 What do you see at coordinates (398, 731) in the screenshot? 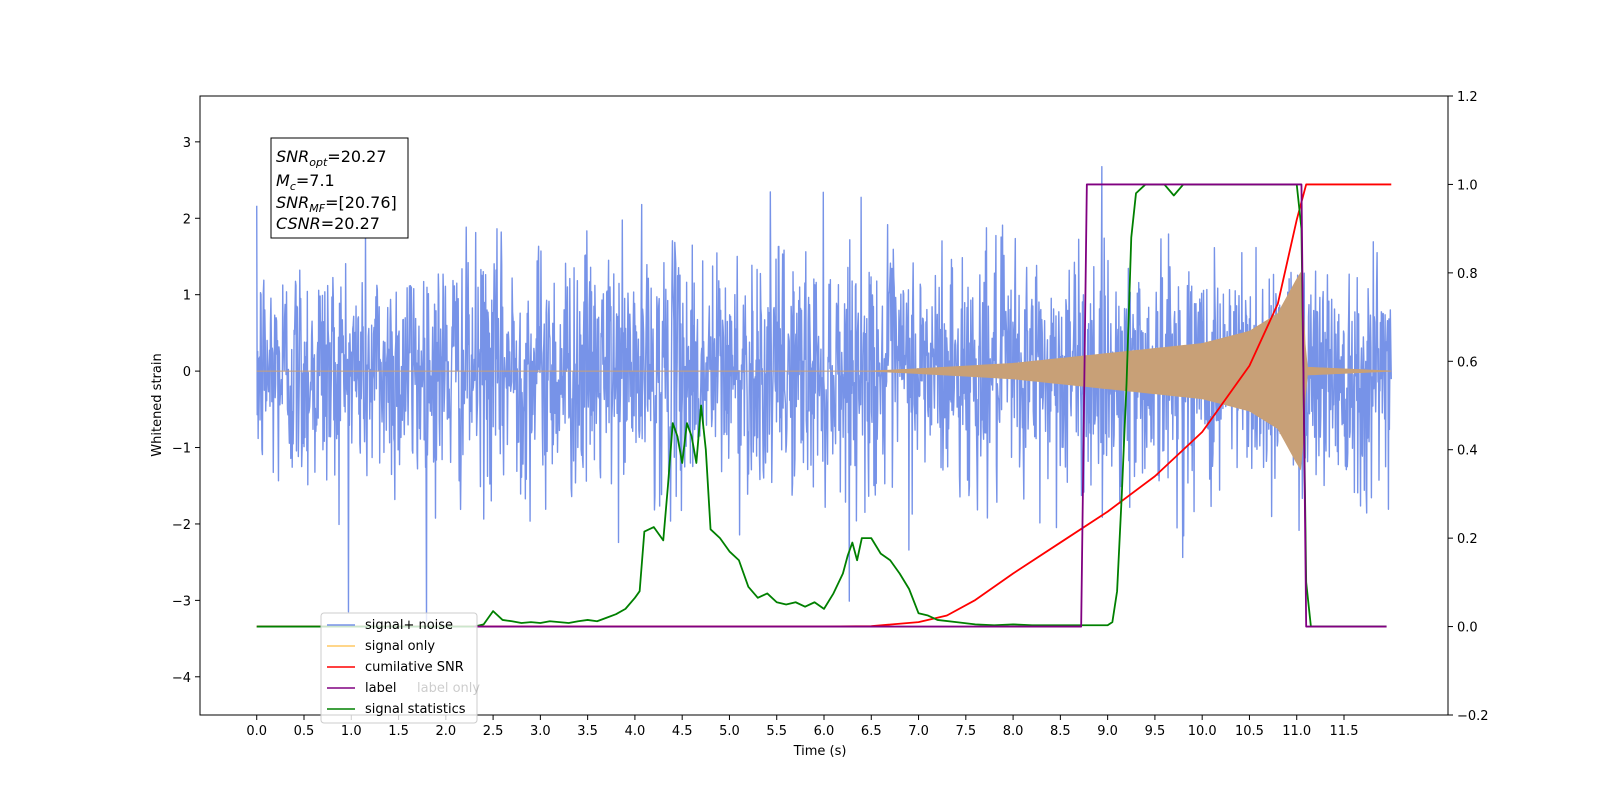
I see `x-tick-label: 1.5` at bounding box center [398, 731].